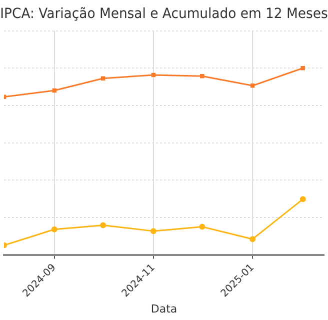 Image resolution: width=328 pixels, height=320 pixels. What do you see at coordinates (164, 14) in the screenshot?
I see `chart-title: IPCA: Variação Mensal e Acumulado em 12 Meses` at bounding box center [164, 14].